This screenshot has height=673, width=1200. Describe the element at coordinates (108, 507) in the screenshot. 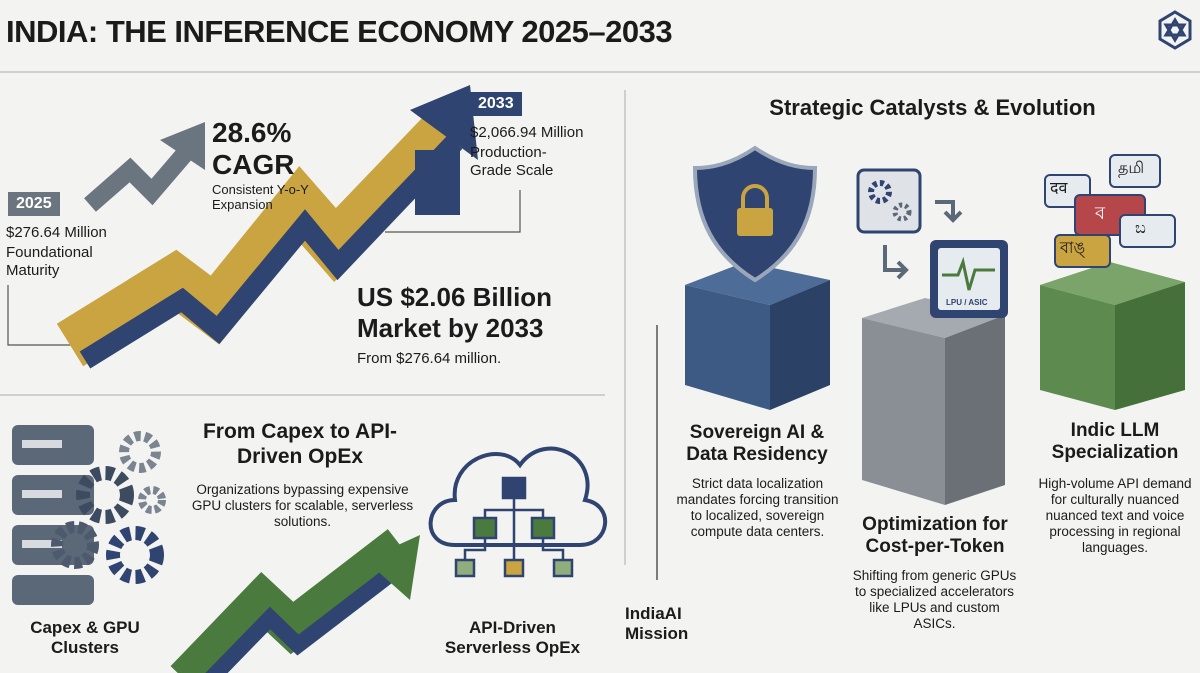

I see `gears` at that location.